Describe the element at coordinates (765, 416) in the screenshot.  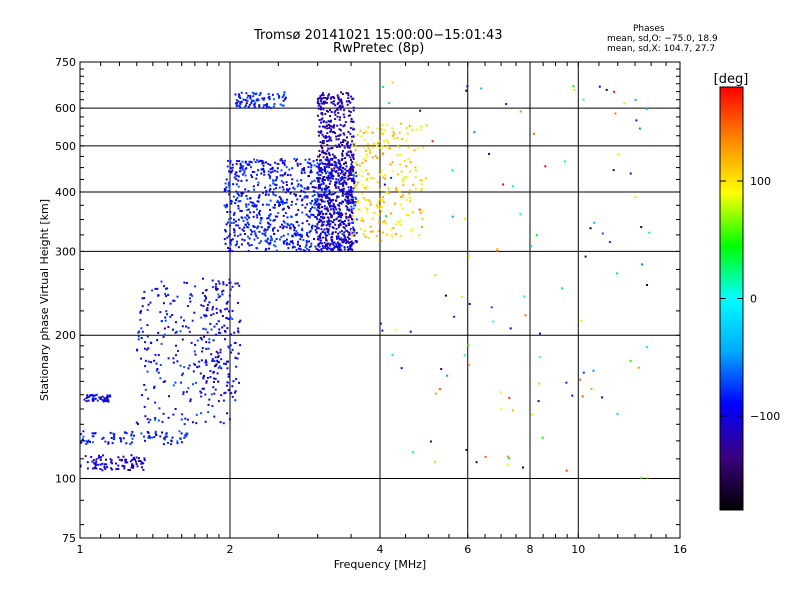
I see `colorbar-tick-label: −100` at that location.